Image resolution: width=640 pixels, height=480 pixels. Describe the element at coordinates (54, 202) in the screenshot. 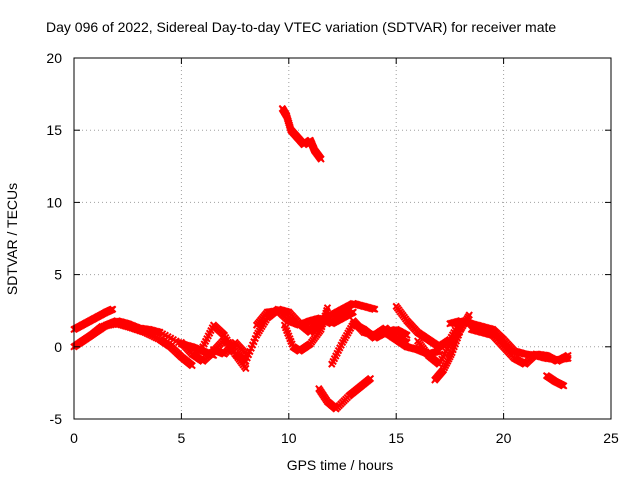

I see `y-tick-label: 10` at that location.